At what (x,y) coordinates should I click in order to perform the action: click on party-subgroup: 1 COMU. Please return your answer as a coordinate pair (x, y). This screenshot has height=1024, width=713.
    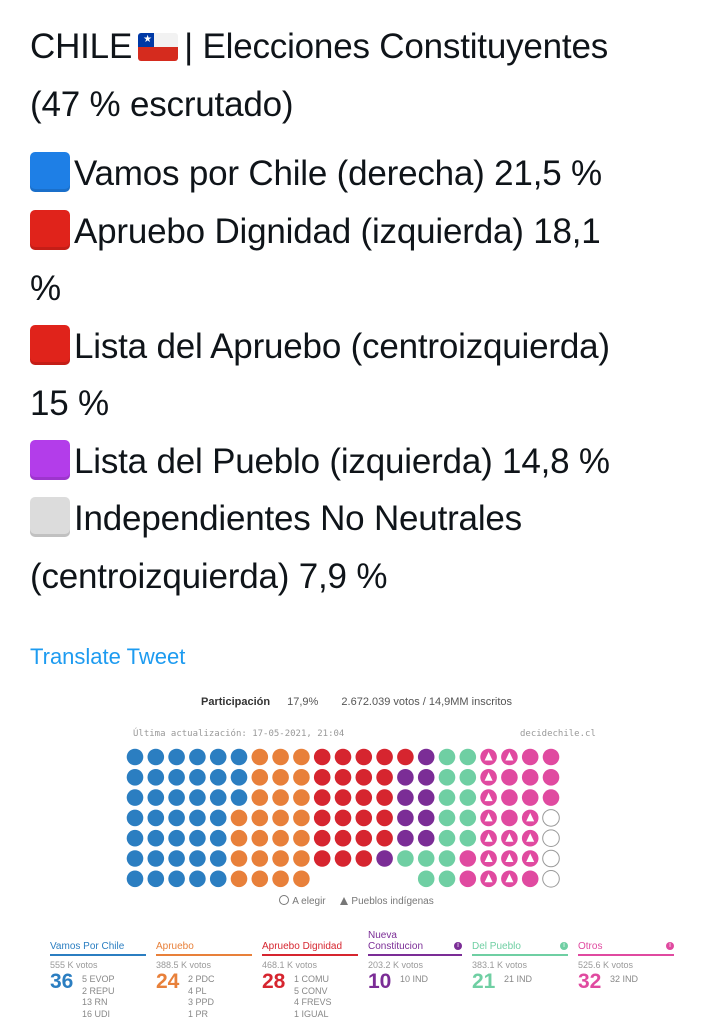
    Looking at the image, I should click on (312, 979).